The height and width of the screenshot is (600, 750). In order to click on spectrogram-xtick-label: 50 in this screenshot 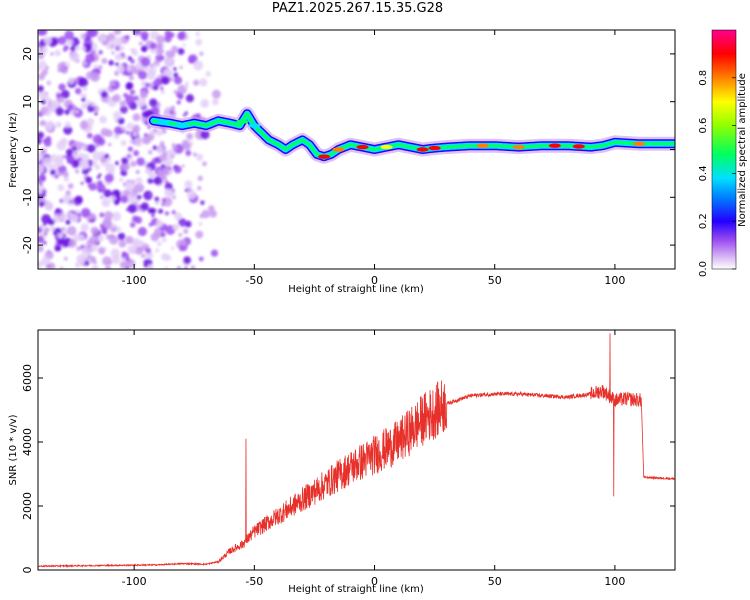, I will do `click(495, 280)`.